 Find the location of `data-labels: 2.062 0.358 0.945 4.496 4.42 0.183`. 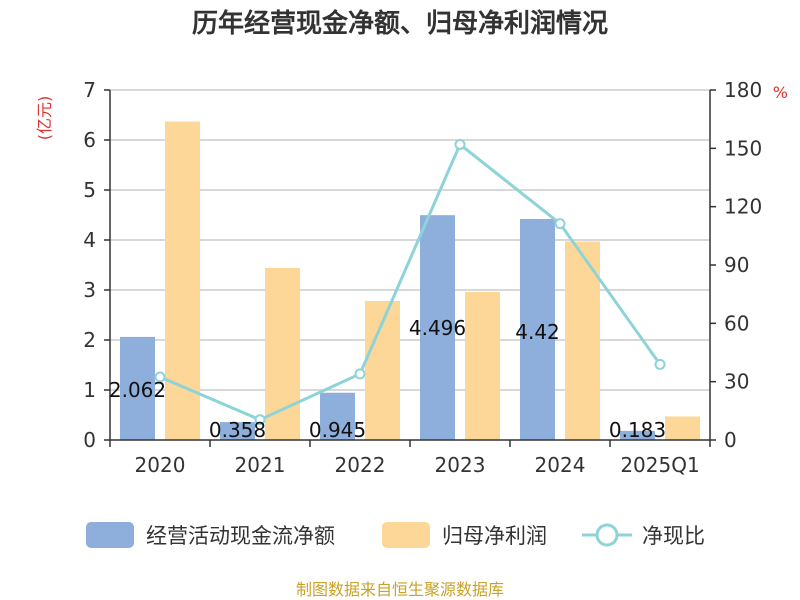

data-labels: 2.062 0.358 0.945 4.496 4.42 0.183 is located at coordinates (387, 379).